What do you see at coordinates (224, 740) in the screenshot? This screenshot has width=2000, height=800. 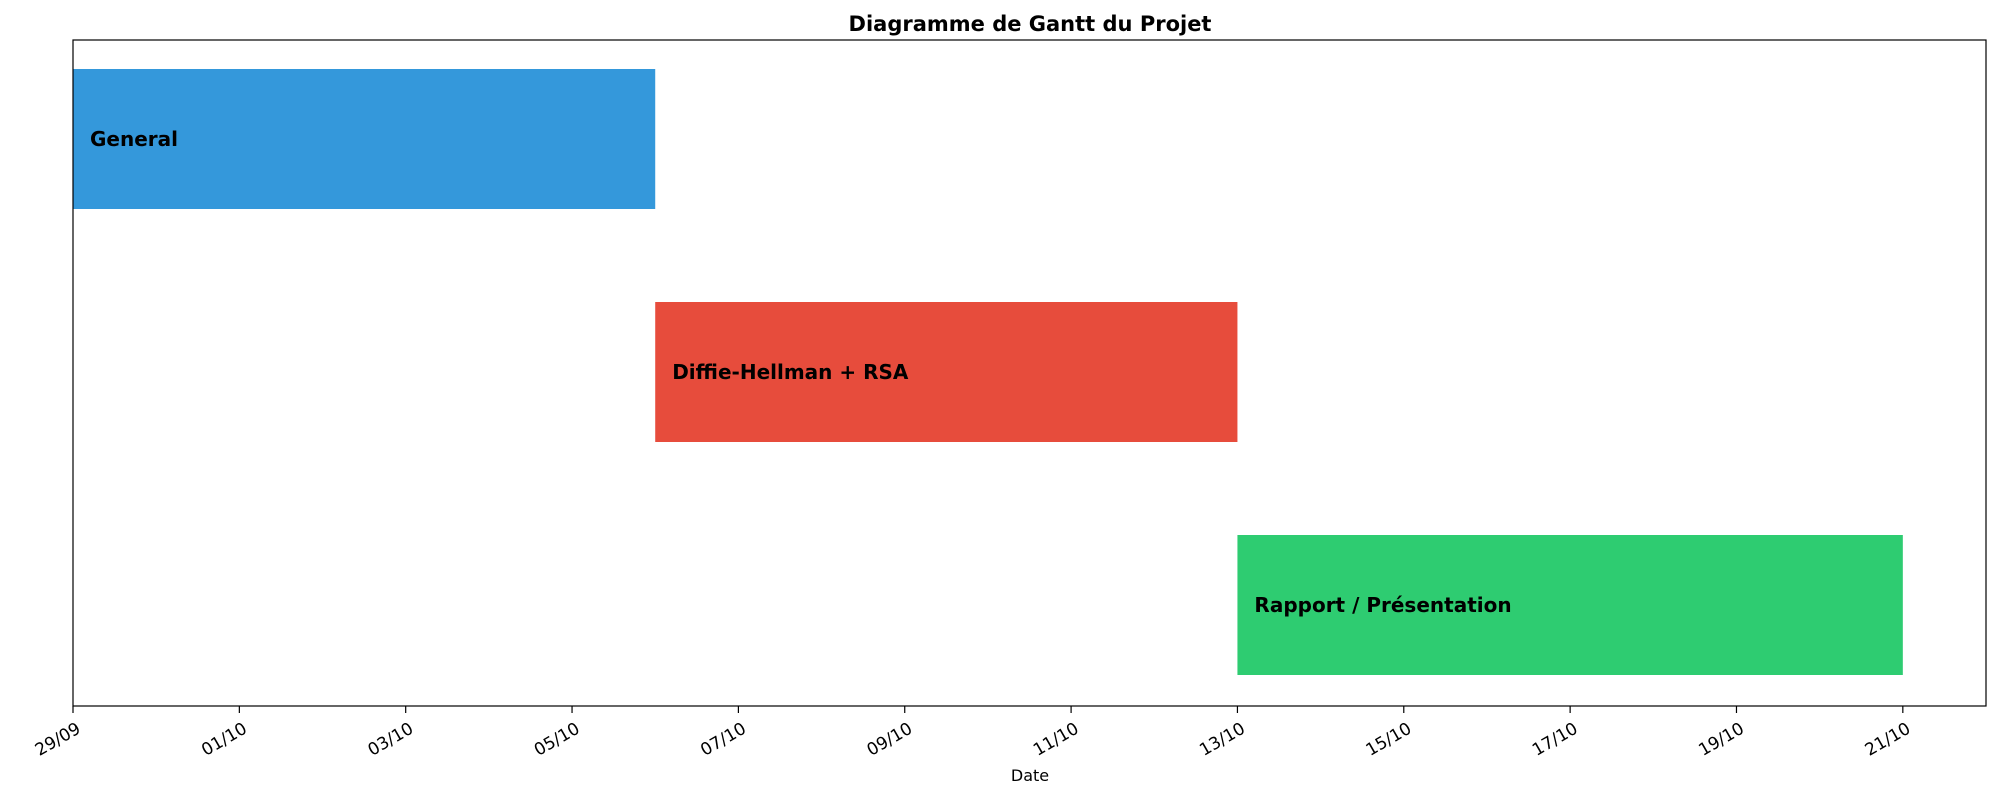 I see `x-tick-label: 01/10` at bounding box center [224, 740].